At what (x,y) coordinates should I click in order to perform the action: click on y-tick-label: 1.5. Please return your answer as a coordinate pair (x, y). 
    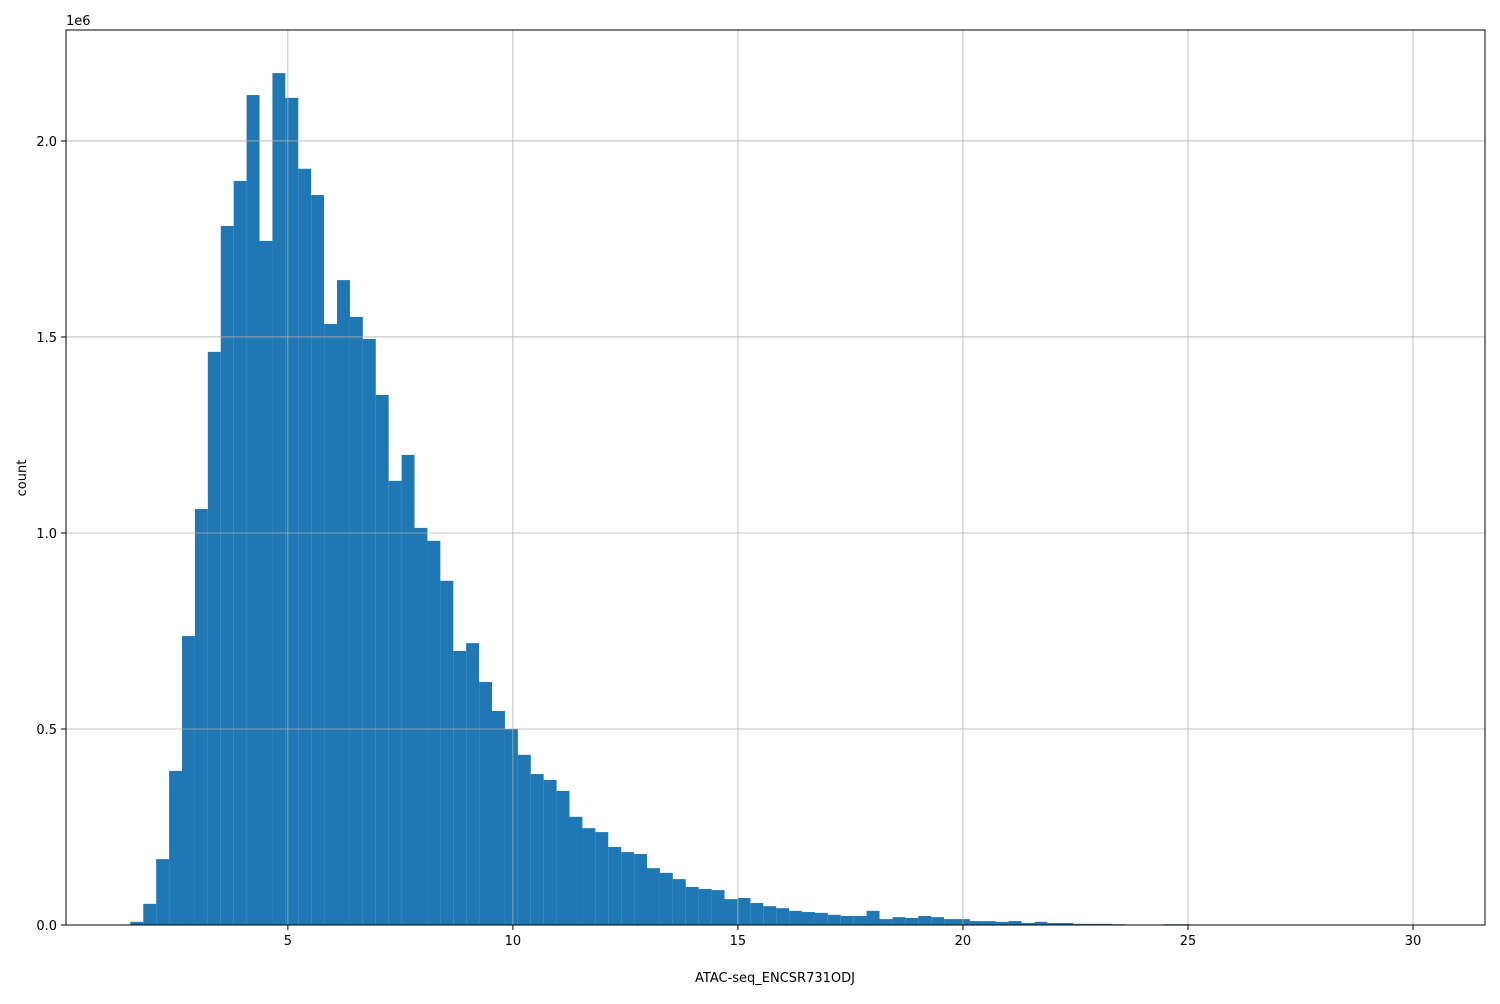
    Looking at the image, I should click on (46, 338).